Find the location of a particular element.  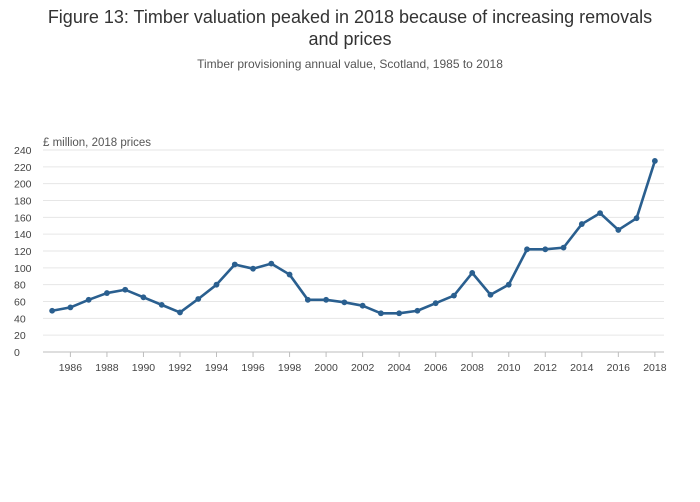

x-tick-label: 1986 is located at coordinates (71, 368).